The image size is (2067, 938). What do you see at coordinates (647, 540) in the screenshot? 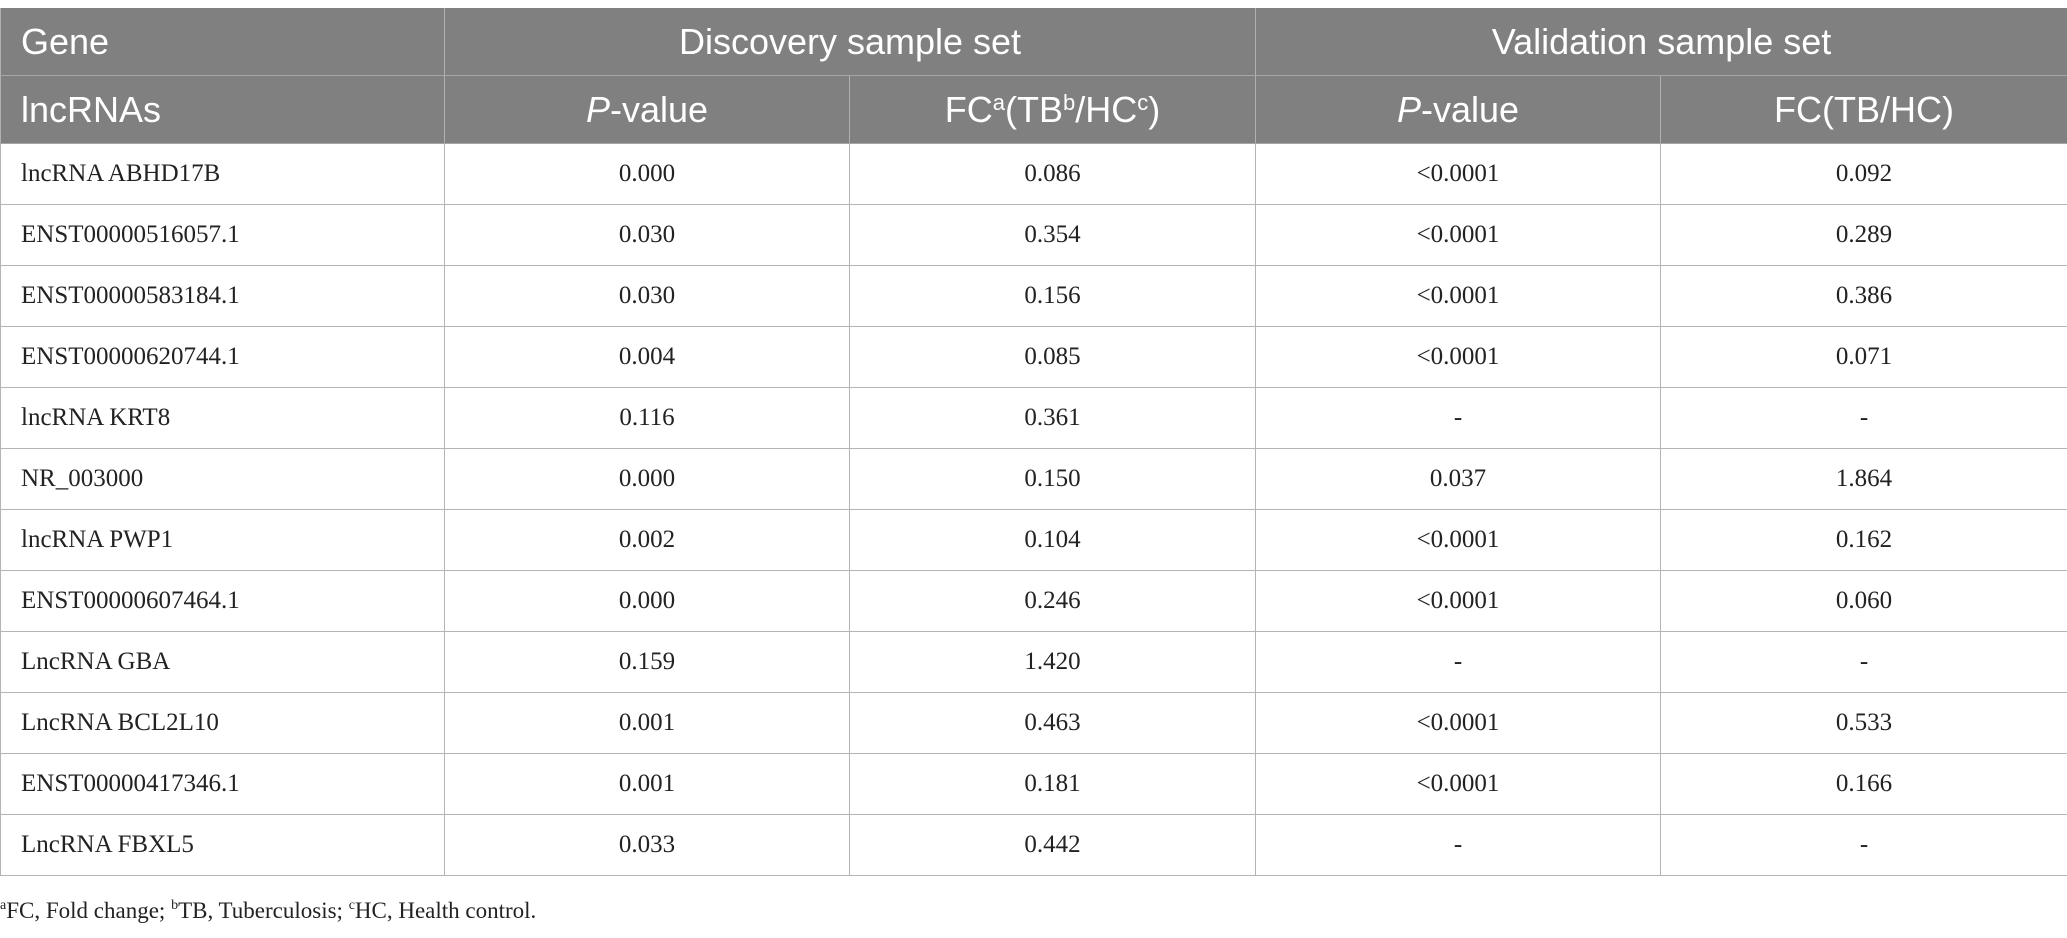
I see `cell-discovery-p: 0.002` at bounding box center [647, 540].